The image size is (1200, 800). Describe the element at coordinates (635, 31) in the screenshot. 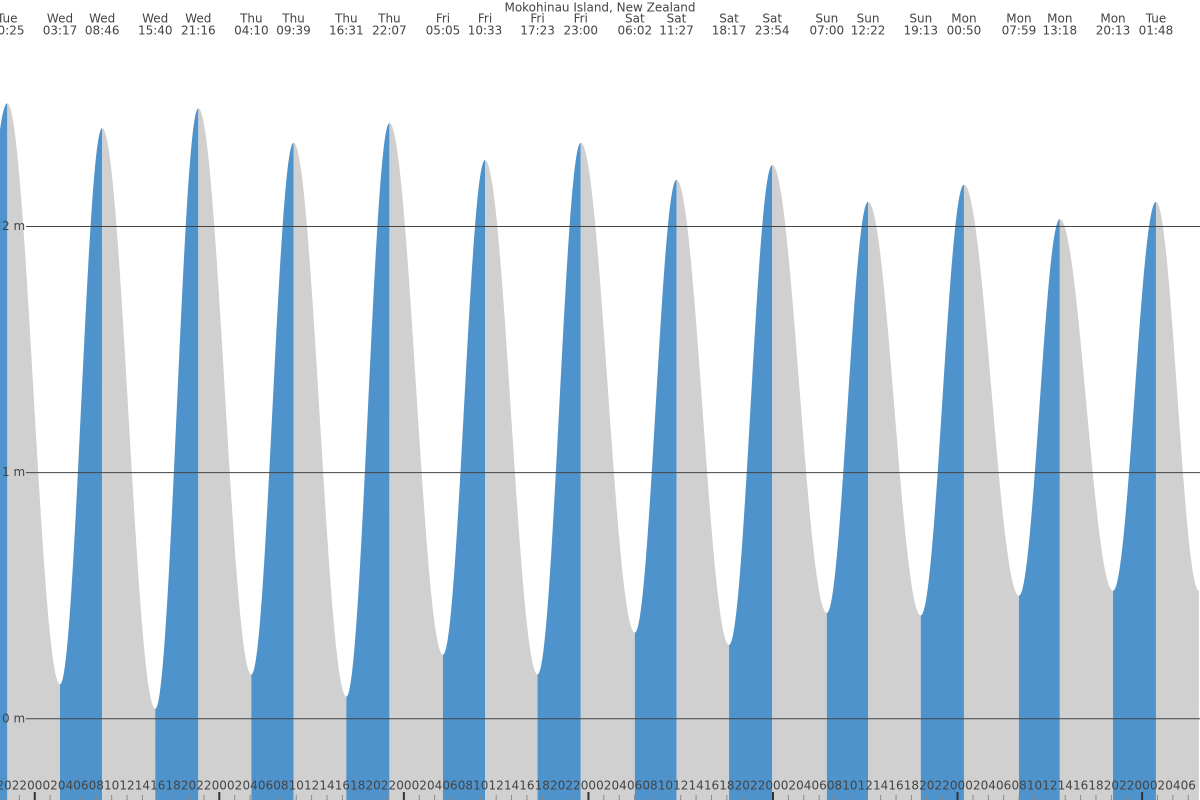

I see `extreme-time: 06:02` at that location.